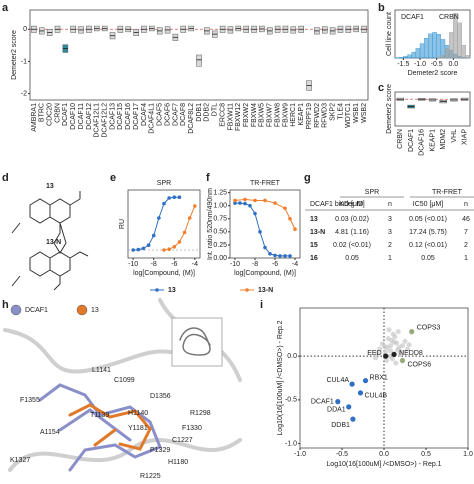  Describe the element at coordinates (50, 271) in the screenshot. I see `structure-13n` at that location.